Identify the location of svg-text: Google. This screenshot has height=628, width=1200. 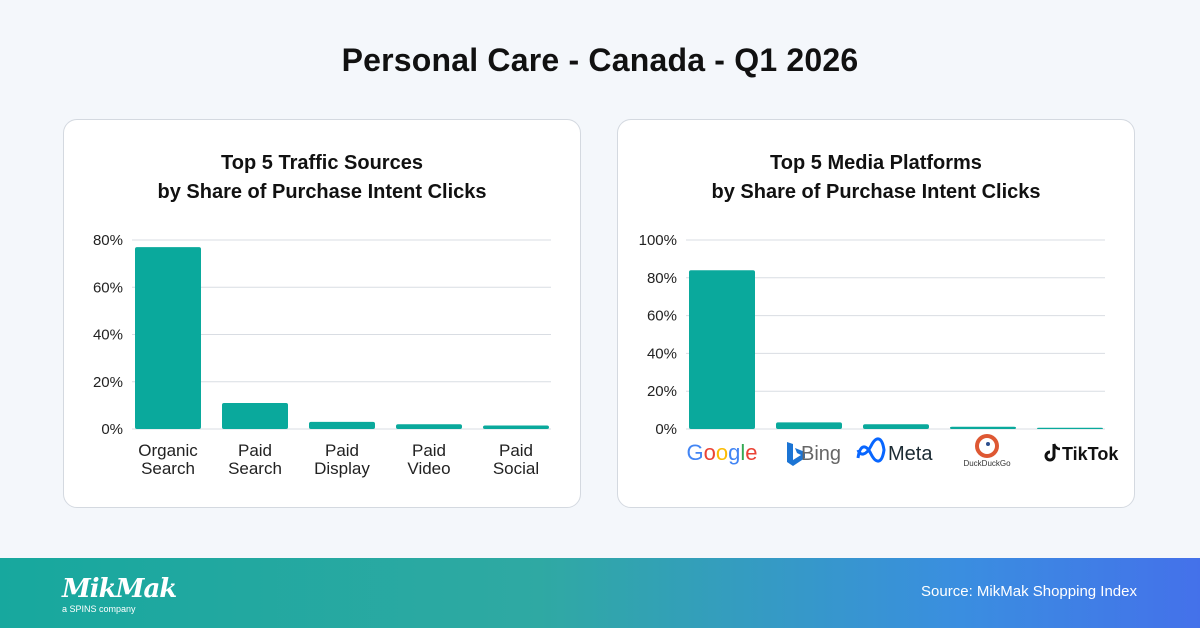
(721, 452).